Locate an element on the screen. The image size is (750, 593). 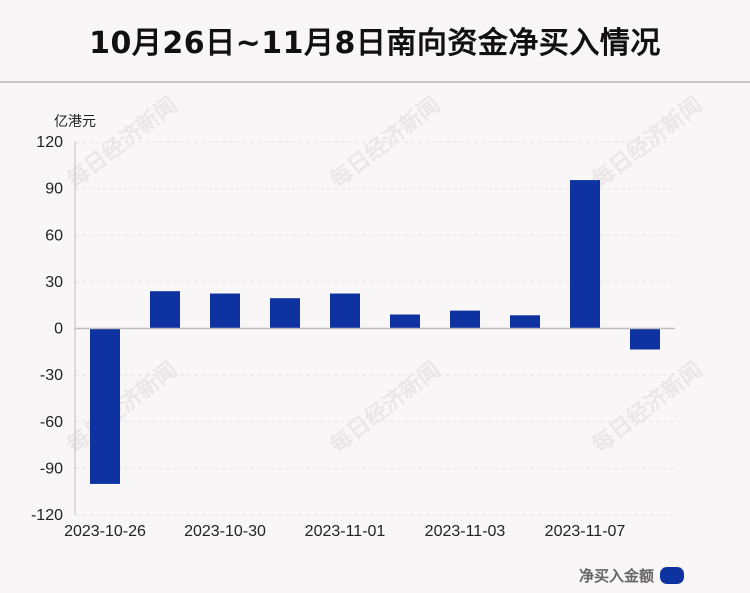
legend: 净买入金额 is located at coordinates (631, 575).